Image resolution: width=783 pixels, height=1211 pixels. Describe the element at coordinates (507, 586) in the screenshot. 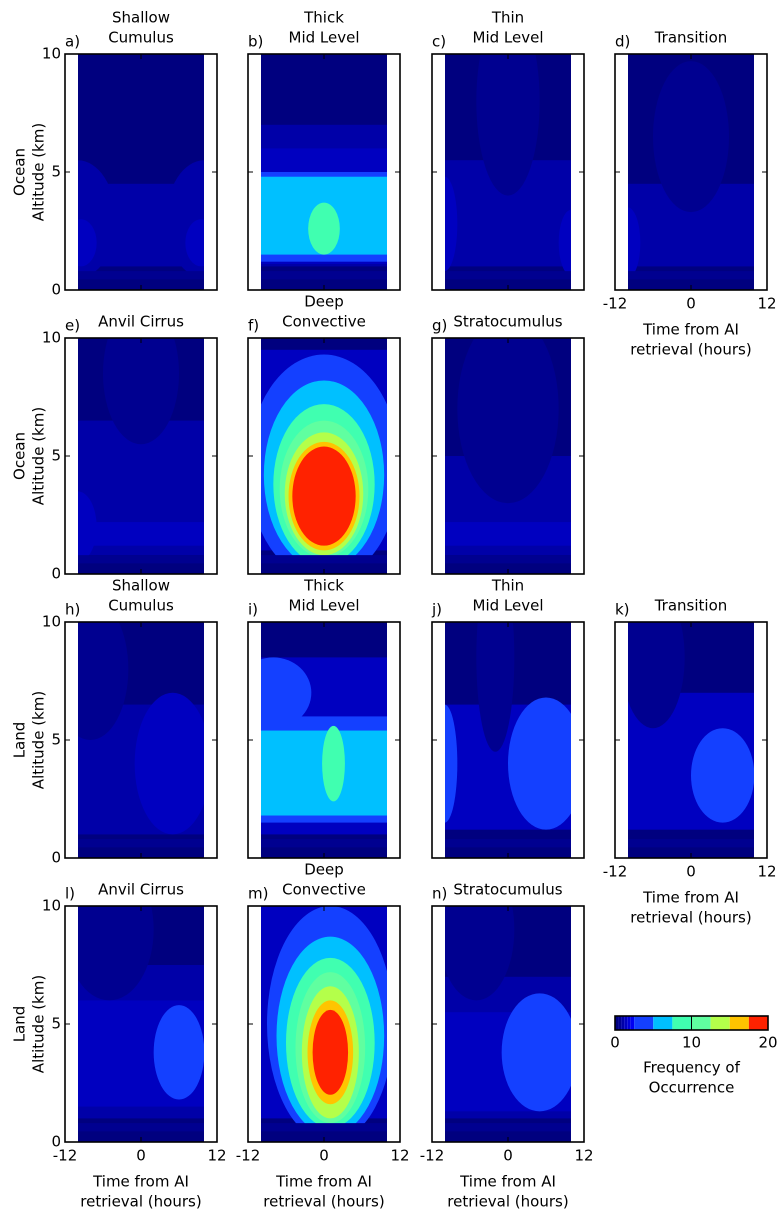

I see `panel-title: Thin` at that location.